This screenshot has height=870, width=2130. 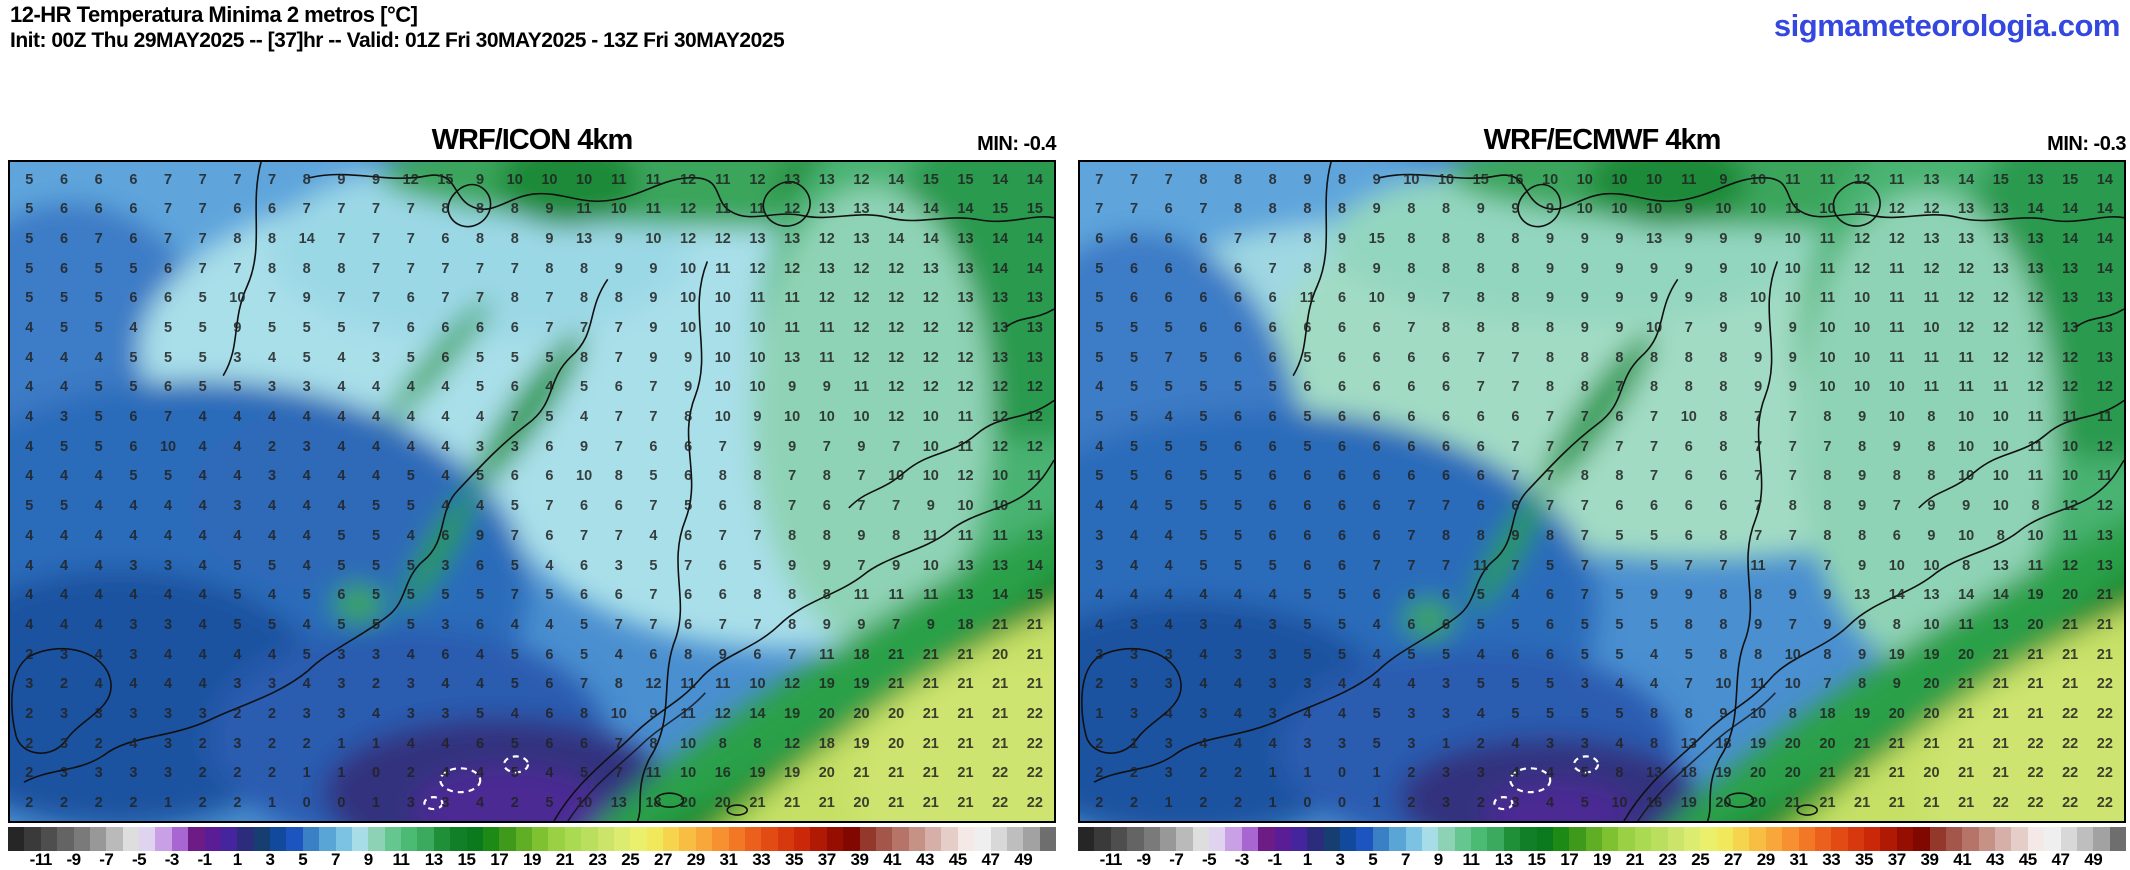 I want to click on min-value-icon: MIN: -0.4, so click(x=1016, y=144).